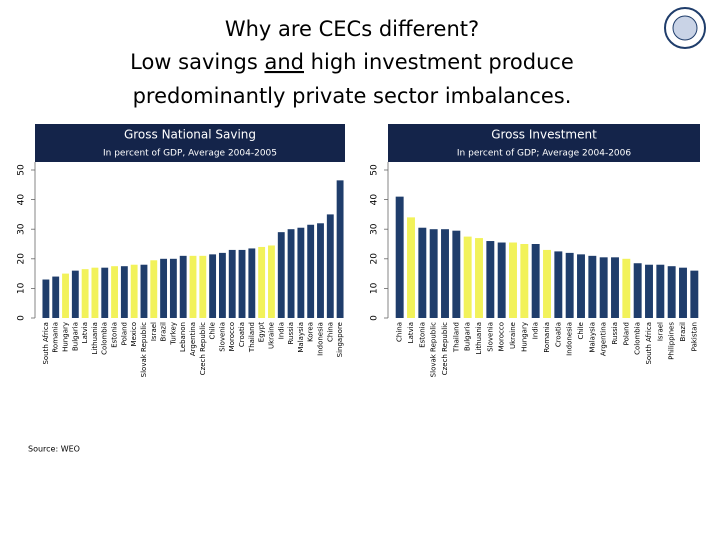 Image resolution: width=720 pixels, height=540 pixels. Describe the element at coordinates (694, 336) in the screenshot. I see `x-tick-label: Pakistan` at that location.